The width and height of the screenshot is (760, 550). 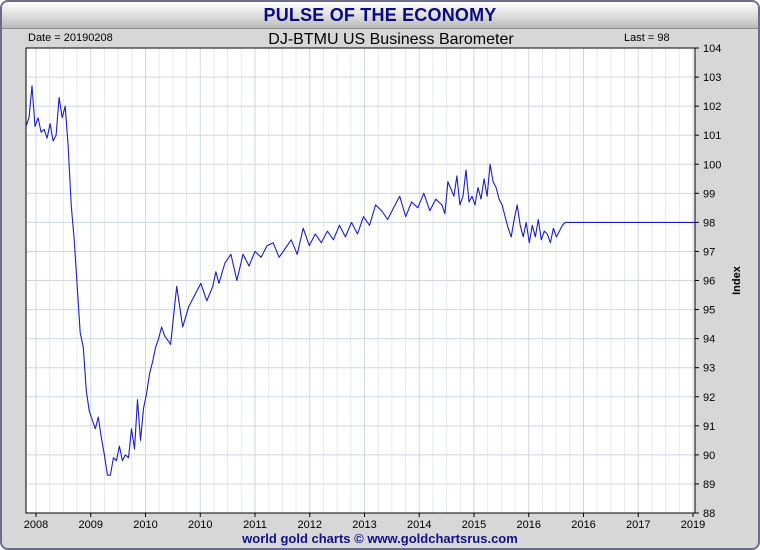 What do you see at coordinates (712, 165) in the screenshot?
I see `y-tick-label: 100` at bounding box center [712, 165].